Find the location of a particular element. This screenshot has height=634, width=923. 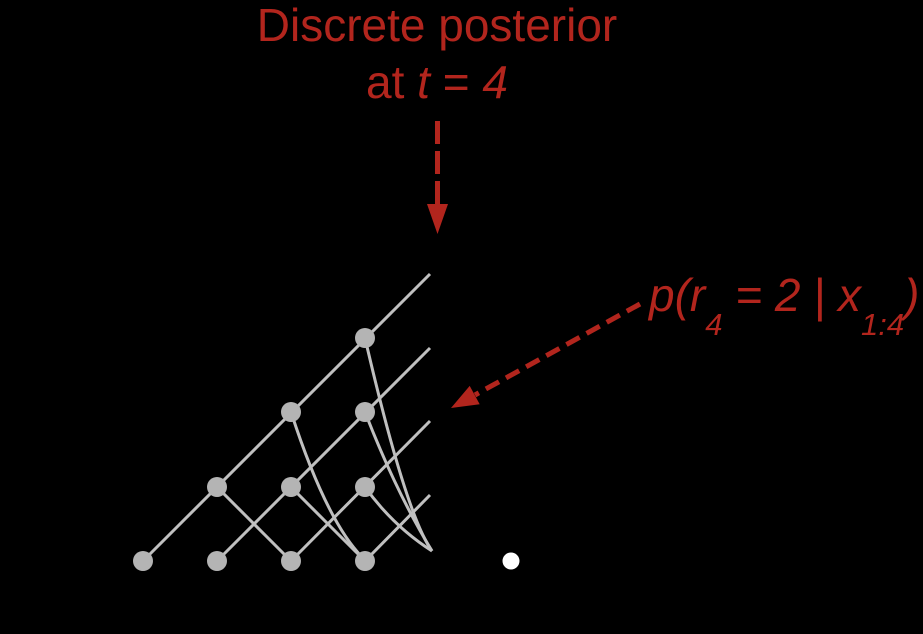

label-segment: = 2 | x is located at coordinates (792, 295).